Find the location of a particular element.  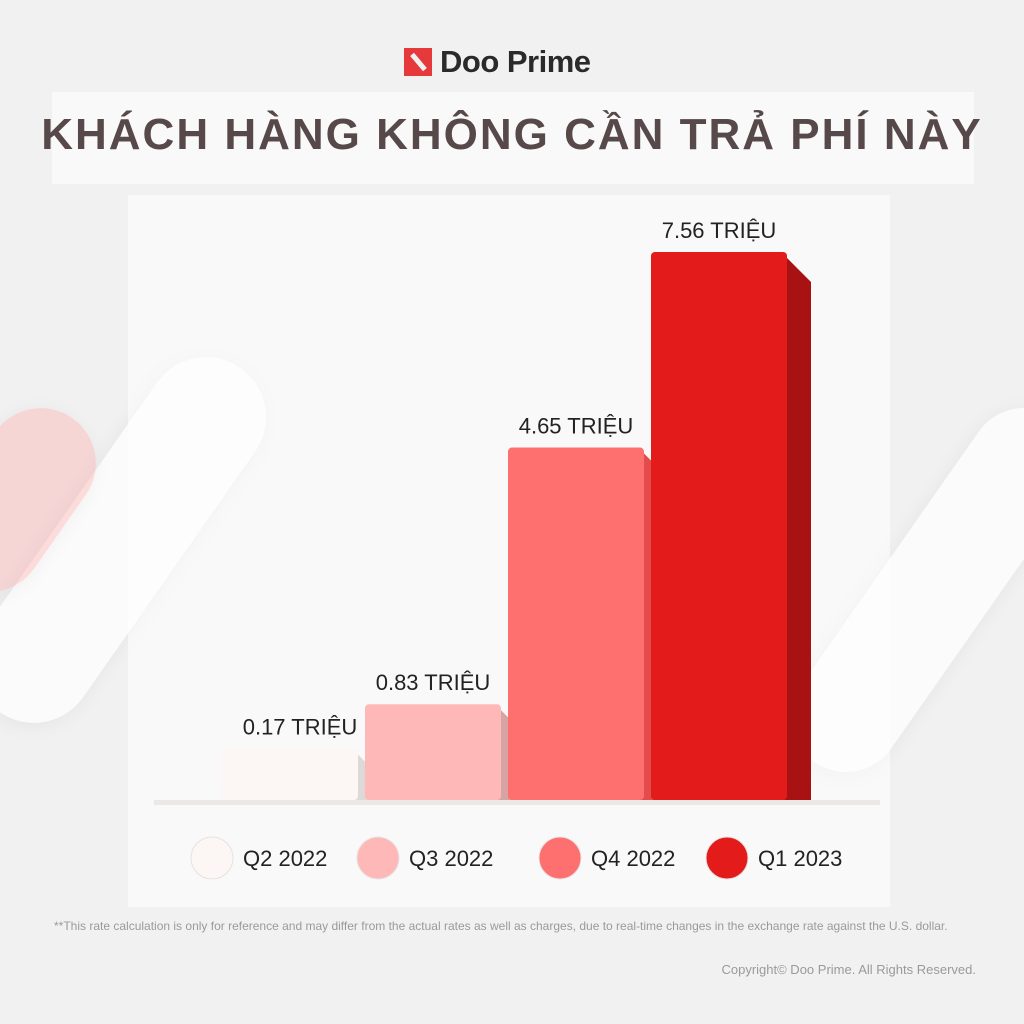

bar-Q4 2022 is located at coordinates (576, 623).